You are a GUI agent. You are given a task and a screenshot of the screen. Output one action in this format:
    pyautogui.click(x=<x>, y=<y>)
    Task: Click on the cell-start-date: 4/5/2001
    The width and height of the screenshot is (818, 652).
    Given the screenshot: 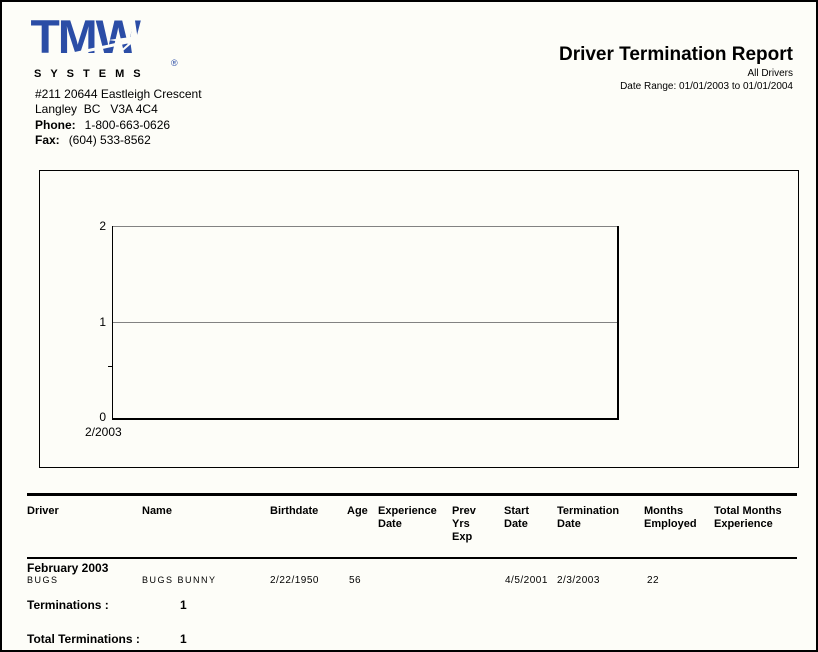 What is the action you would take?
    pyautogui.click(x=526, y=580)
    